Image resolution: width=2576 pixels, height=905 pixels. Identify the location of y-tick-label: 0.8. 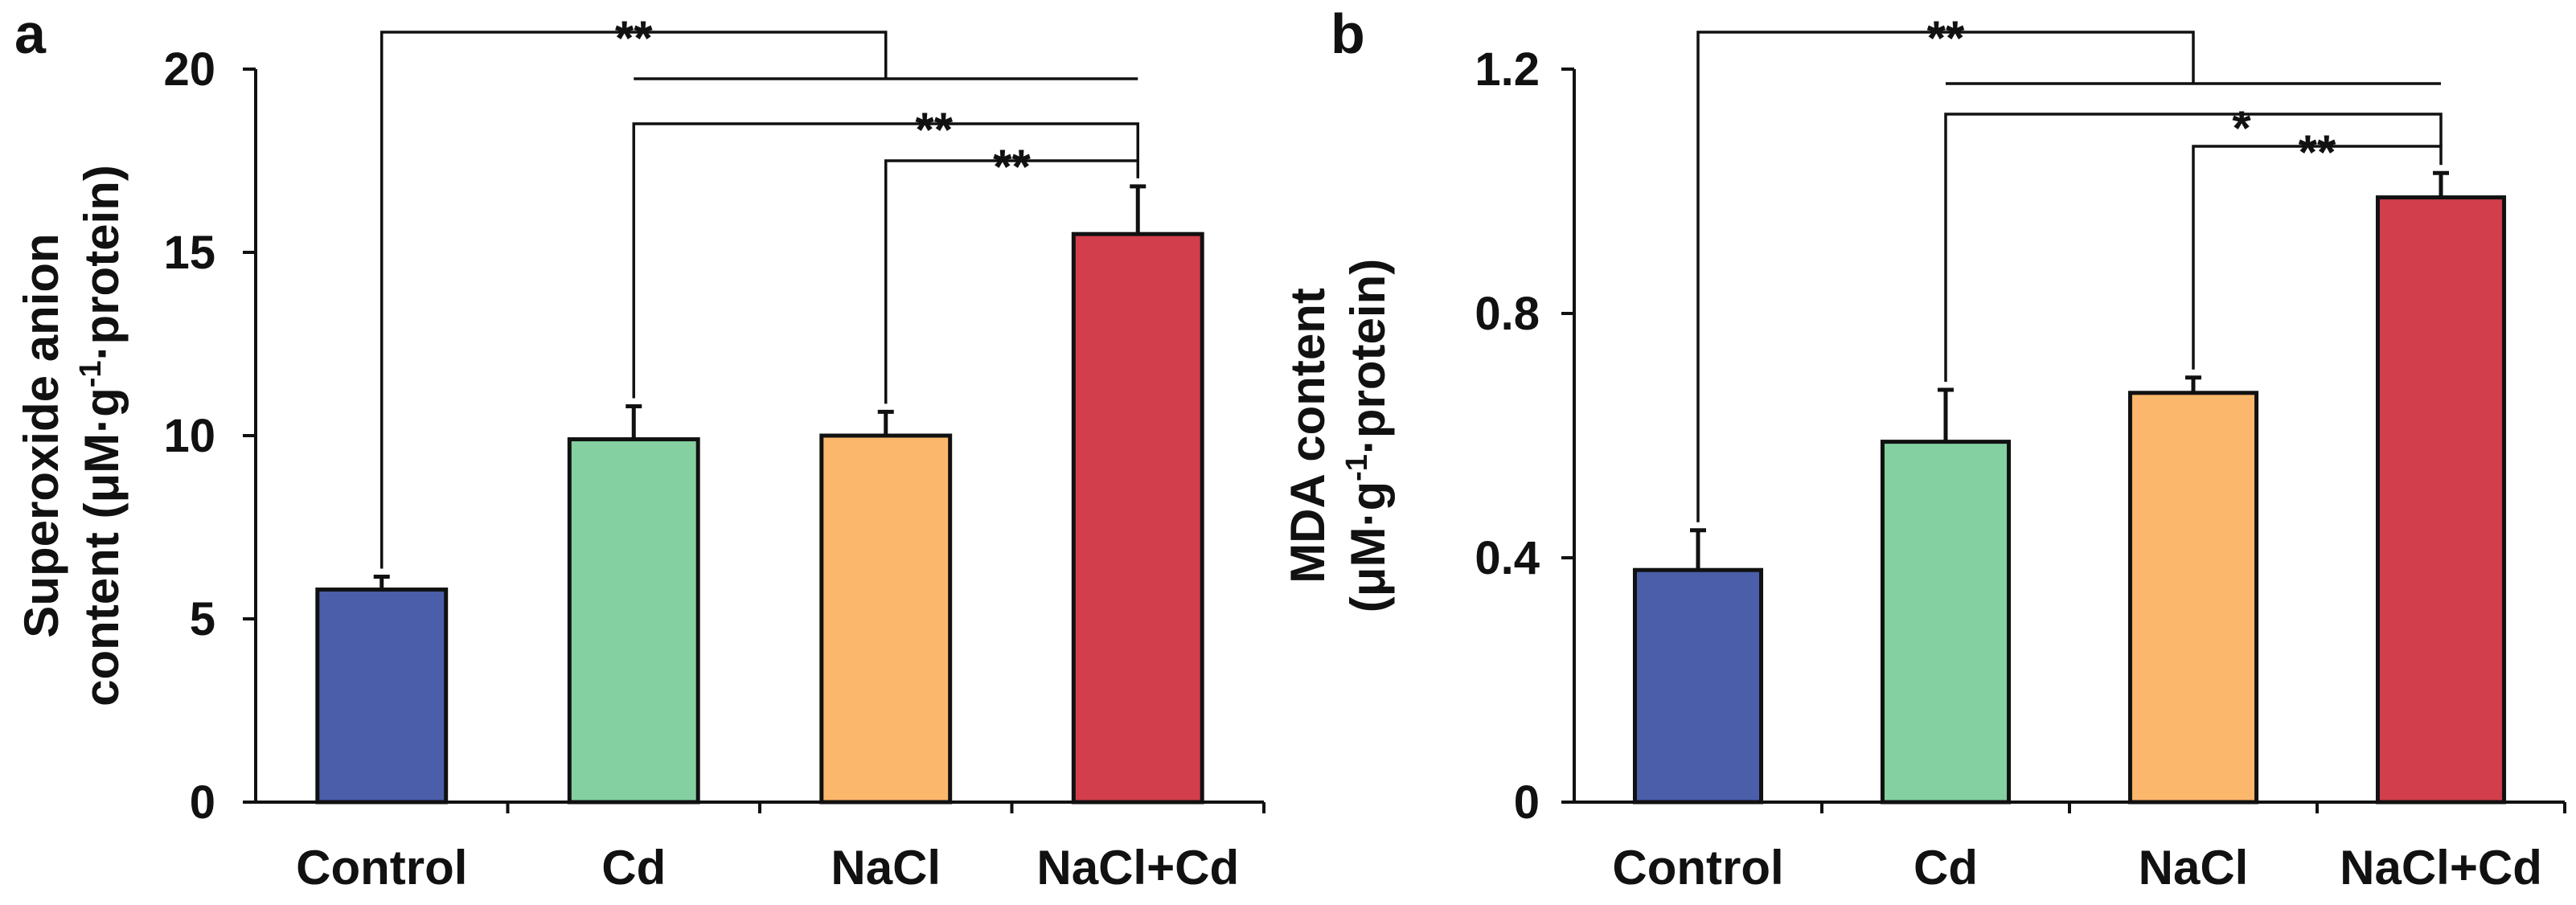
(1508, 314).